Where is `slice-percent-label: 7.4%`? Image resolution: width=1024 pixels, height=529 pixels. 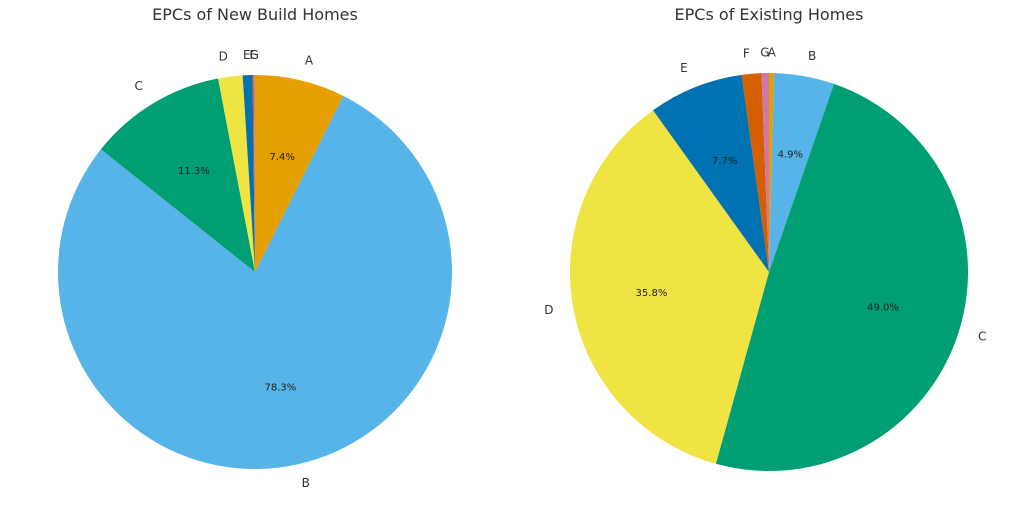 slice-percent-label: 7.4% is located at coordinates (282, 157).